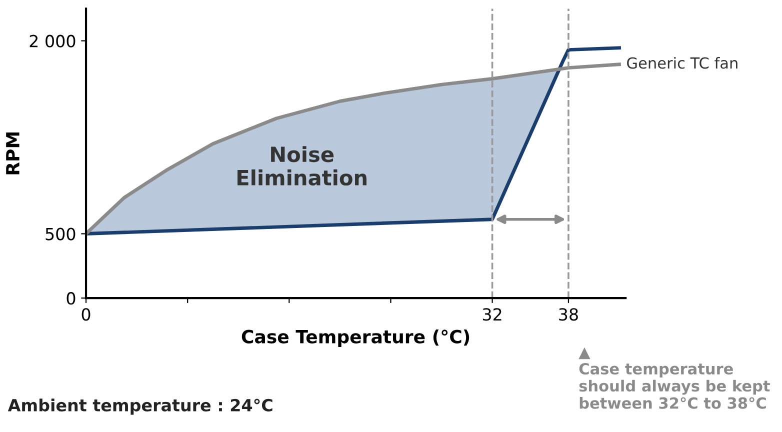  What do you see at coordinates (71, 298) in the screenshot?
I see `y-tick-label: 0` at bounding box center [71, 298].